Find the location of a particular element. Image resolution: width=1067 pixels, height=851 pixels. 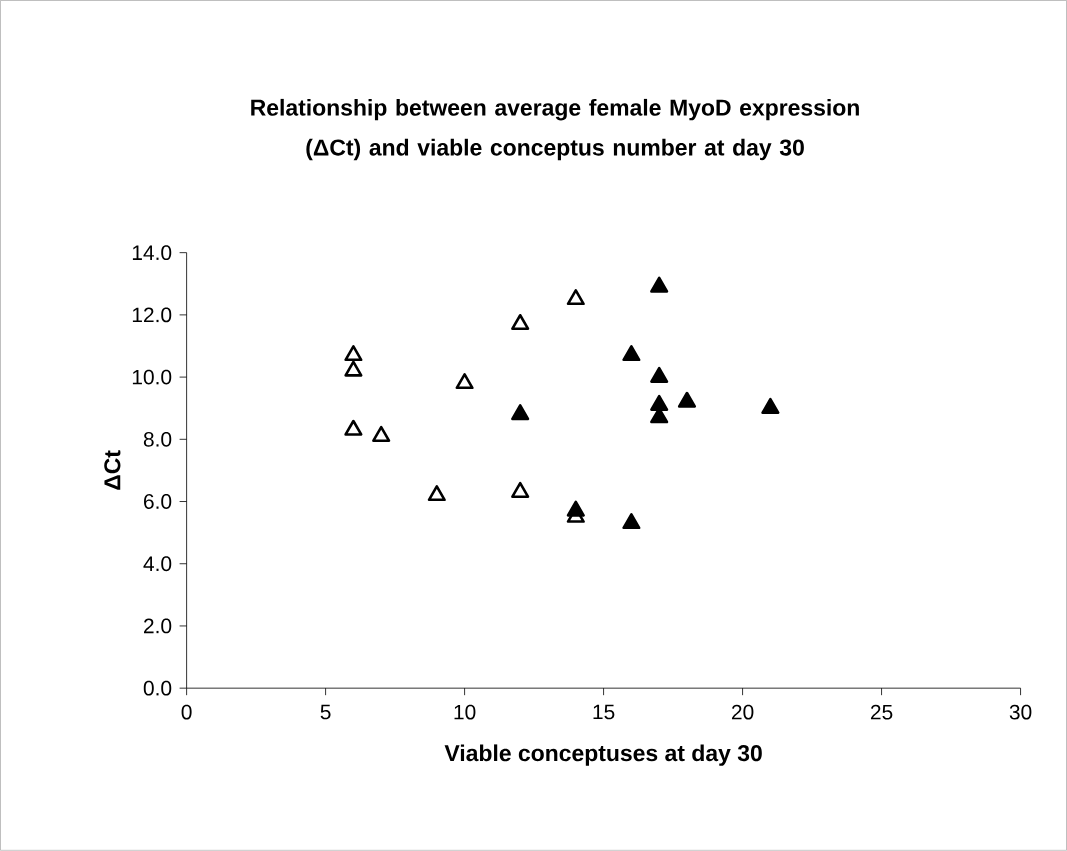

x-tick-label: 30 is located at coordinates (1020, 712).